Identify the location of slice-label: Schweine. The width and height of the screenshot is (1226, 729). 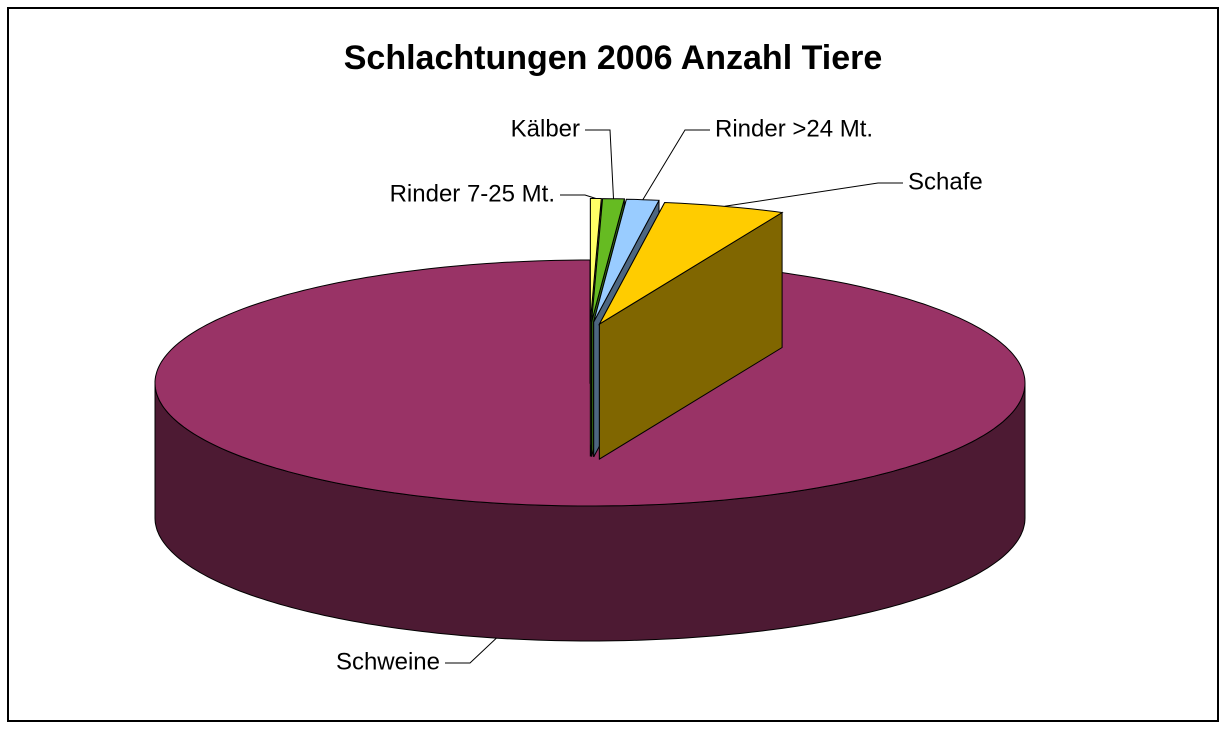
(388, 661).